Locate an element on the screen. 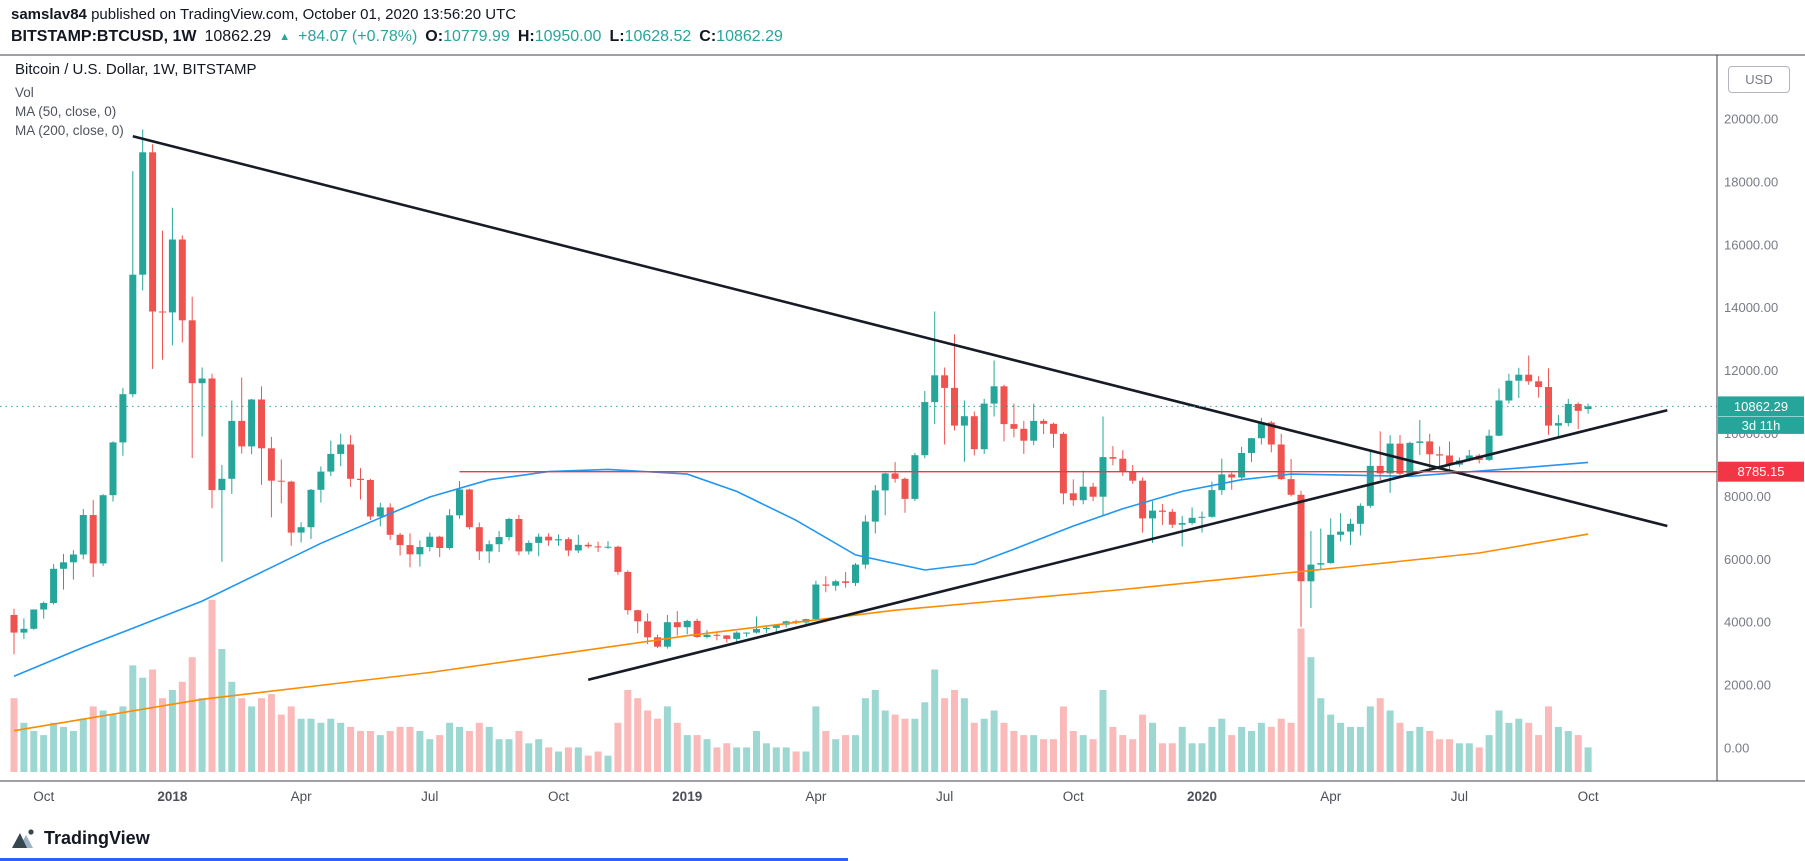 The image size is (1805, 861). svg-text: 8785.15 is located at coordinates (1761, 471).